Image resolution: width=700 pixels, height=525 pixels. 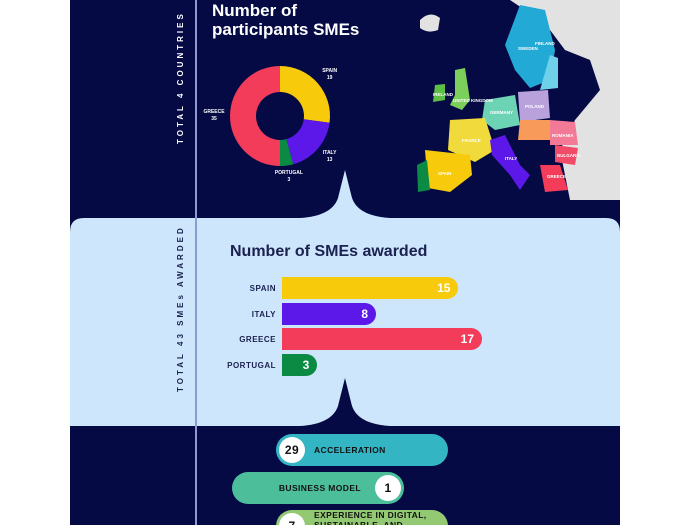 I want to click on bar-italy: 8, so click(x=329, y=313).